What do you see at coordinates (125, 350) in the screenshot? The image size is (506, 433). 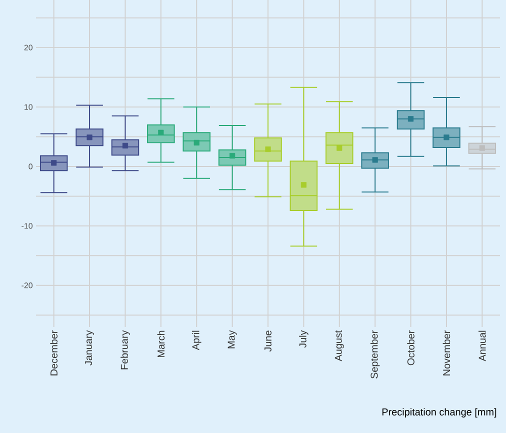 I see `x-tick-label: February` at bounding box center [125, 350].